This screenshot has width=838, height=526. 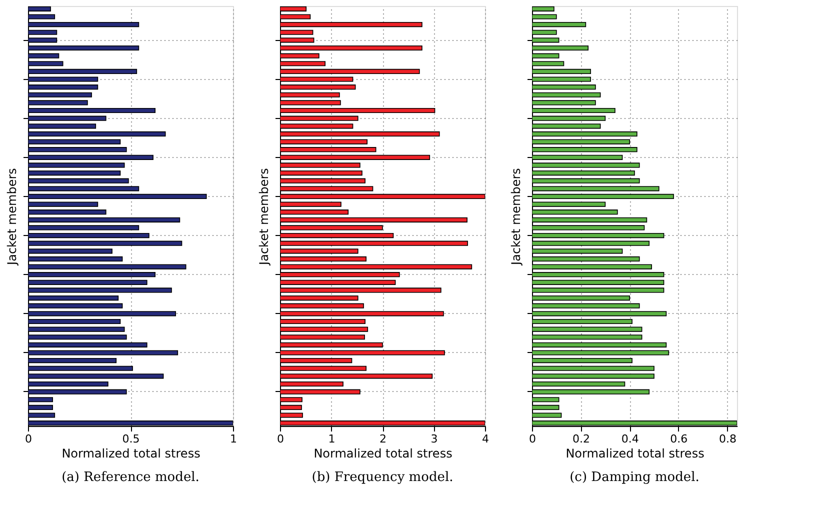 What do you see at coordinates (727, 439) in the screenshot?
I see `x-tick-label: 0.8` at bounding box center [727, 439].